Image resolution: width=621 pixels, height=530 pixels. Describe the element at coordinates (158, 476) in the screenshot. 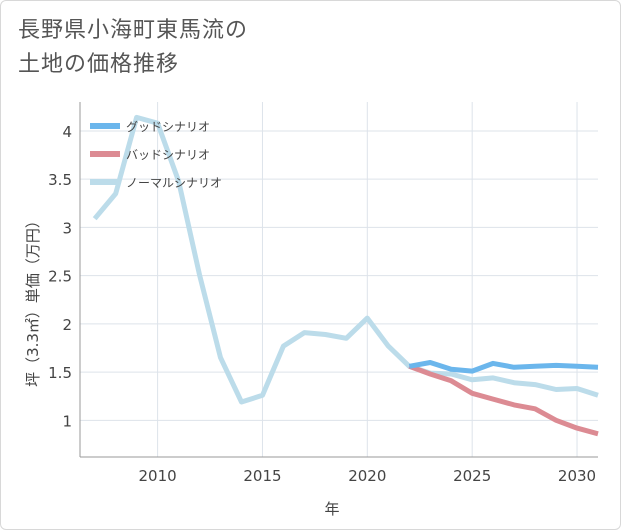

I see `x-tick-label: 2010` at that location.